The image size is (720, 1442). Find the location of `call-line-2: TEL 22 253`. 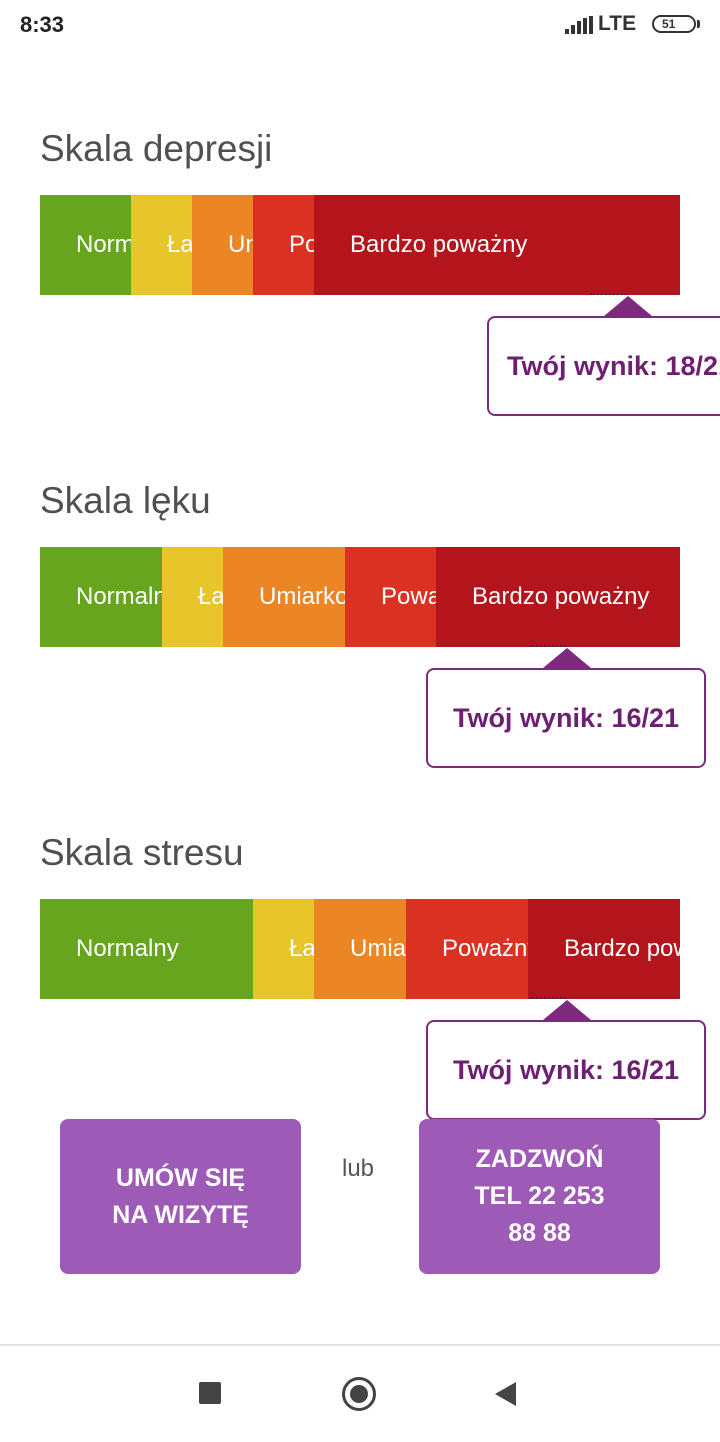

call-line-2: TEL 22 253 is located at coordinates (539, 1196).